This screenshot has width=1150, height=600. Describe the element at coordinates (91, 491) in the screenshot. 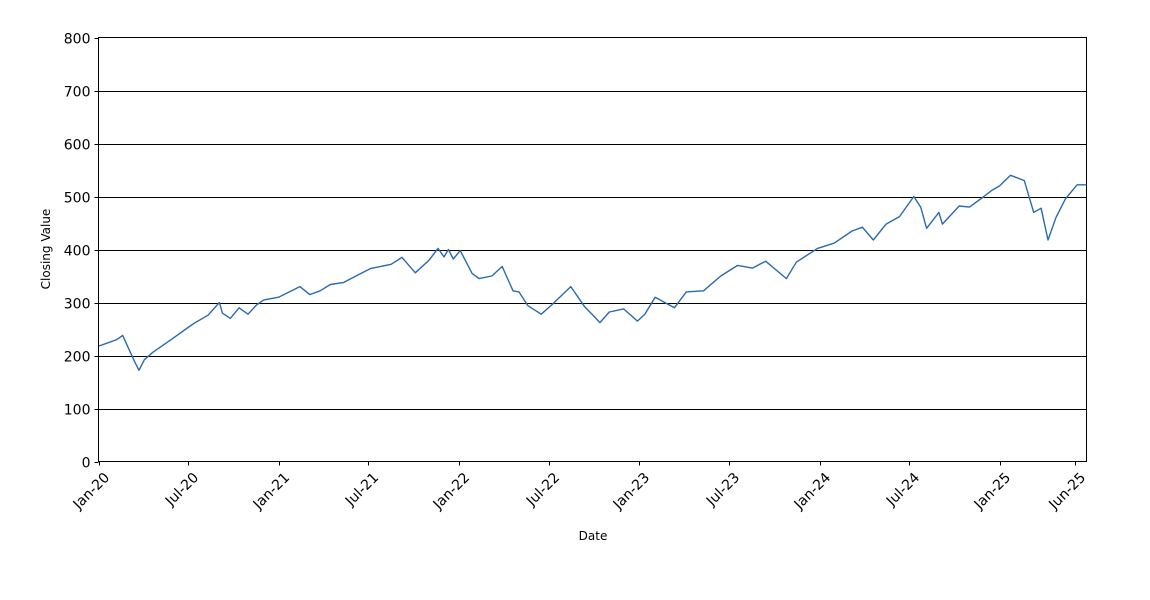

I see `x-tick-label: Jan-20` at that location.